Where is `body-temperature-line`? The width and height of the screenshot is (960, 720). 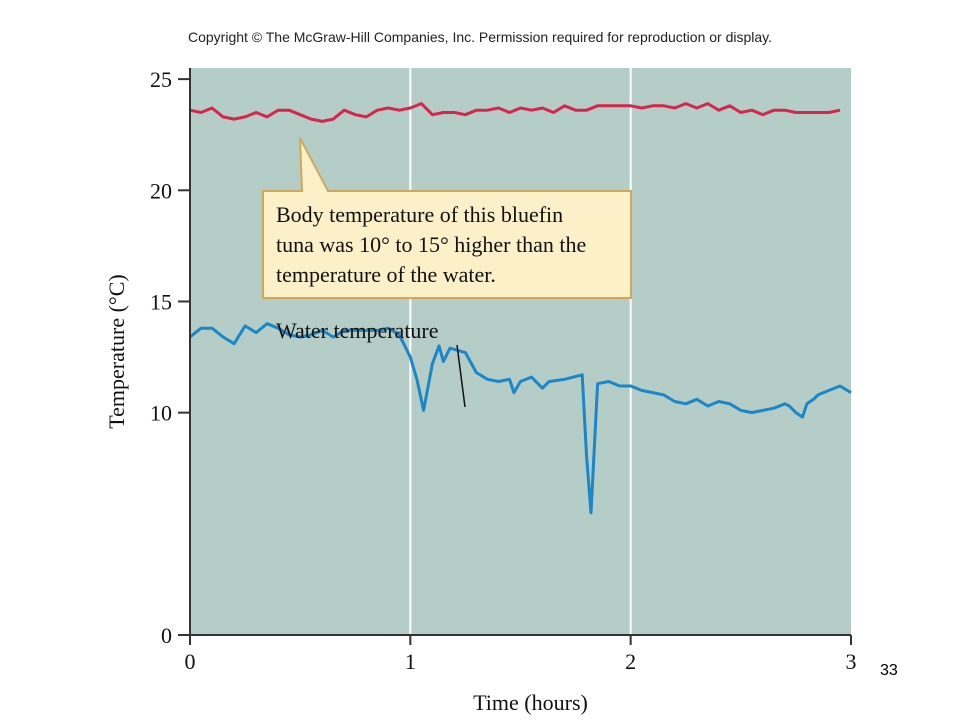
body-temperature-line is located at coordinates (515, 112).